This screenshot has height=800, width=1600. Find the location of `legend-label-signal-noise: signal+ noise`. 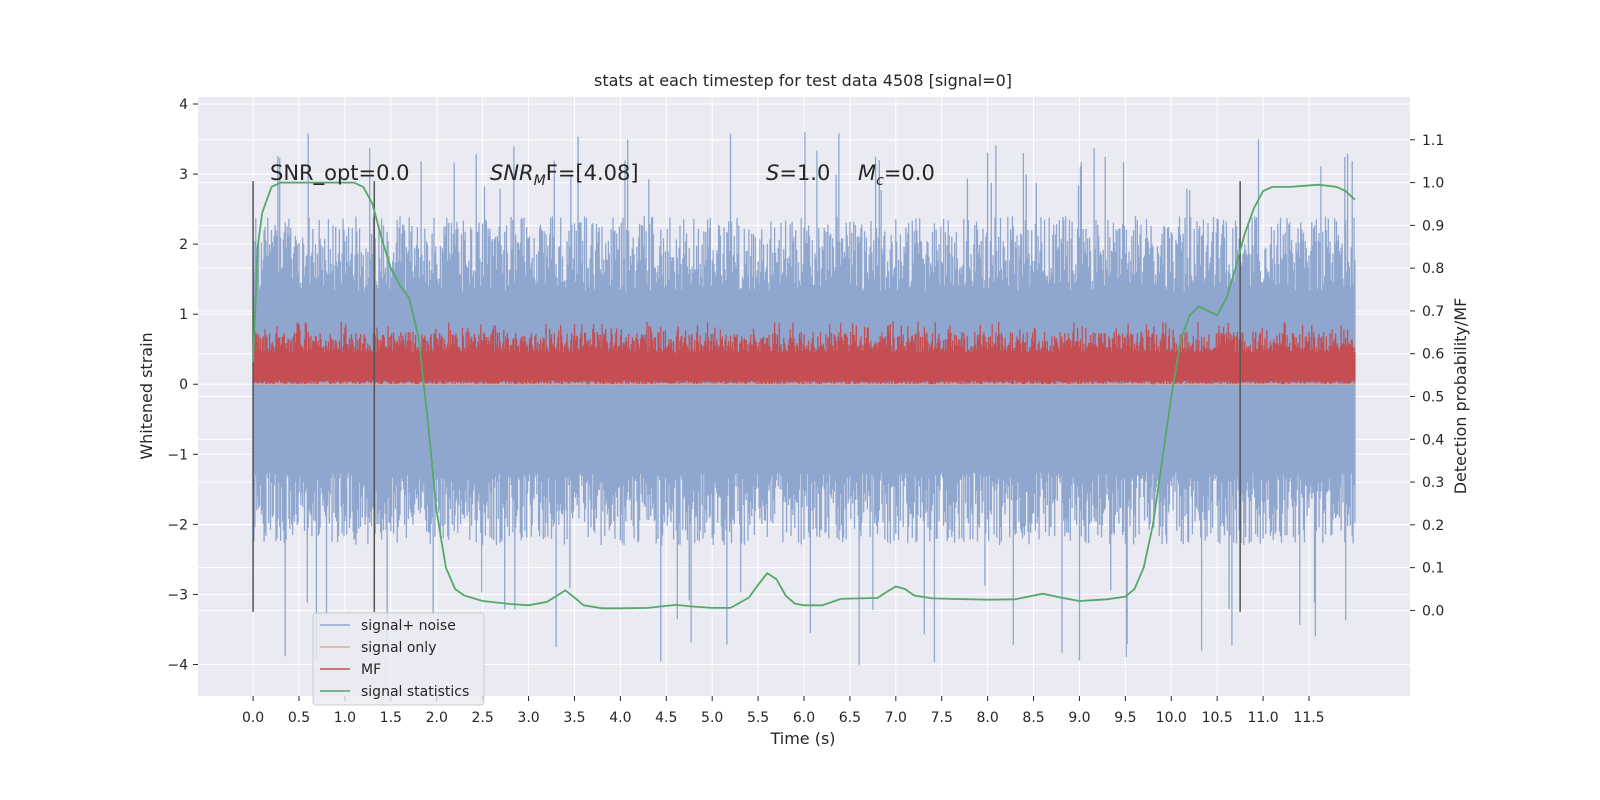

legend-label-signal-noise: signal+ noise is located at coordinates (408, 626).